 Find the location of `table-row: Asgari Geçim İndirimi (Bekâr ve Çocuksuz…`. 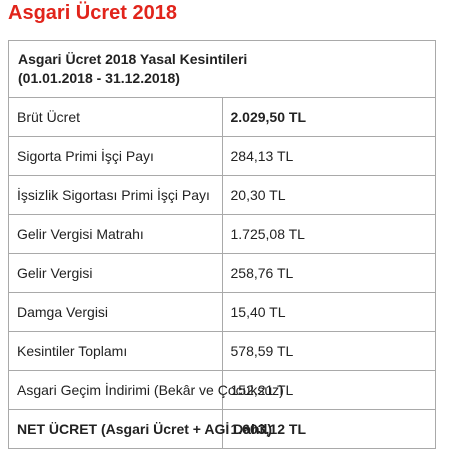

table-row: Asgari Geçim İndirimi (Bekâr ve Çocuksuz… is located at coordinates (222, 390).